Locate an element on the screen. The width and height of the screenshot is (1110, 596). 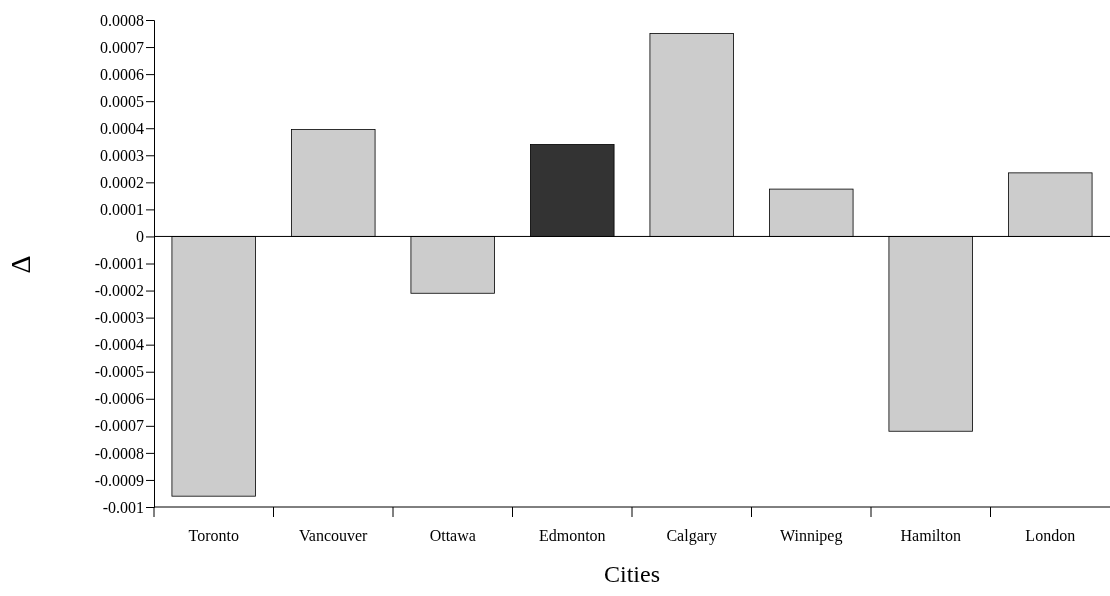
y-tick-label: -0.0006 is located at coordinates (119, 399).